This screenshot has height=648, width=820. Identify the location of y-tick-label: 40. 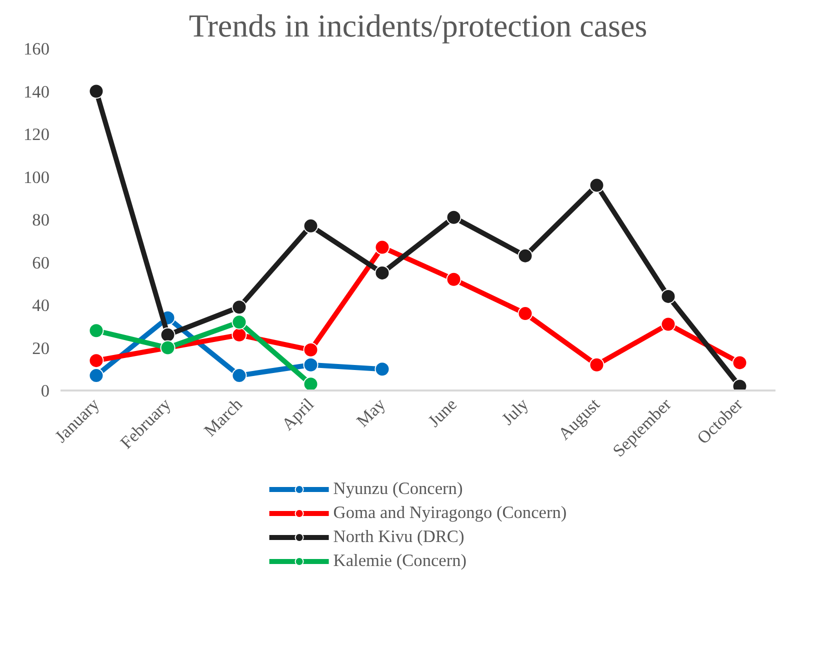
(41, 305).